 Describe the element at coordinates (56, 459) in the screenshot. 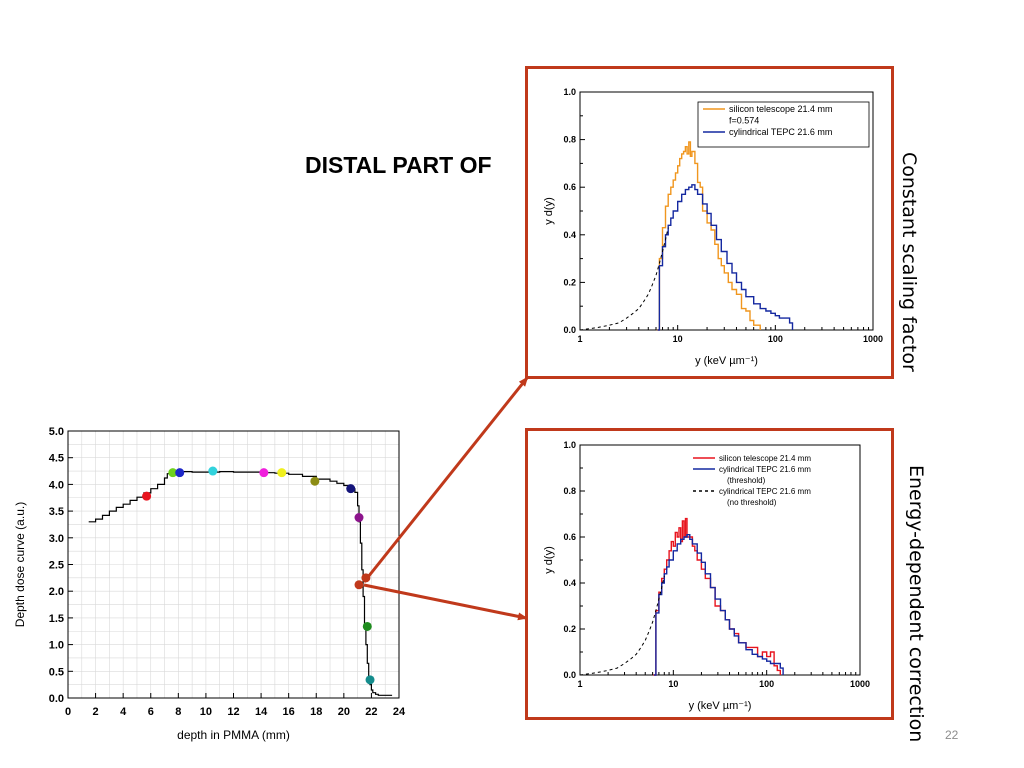

I see `y-tick-label: 4.5` at that location.